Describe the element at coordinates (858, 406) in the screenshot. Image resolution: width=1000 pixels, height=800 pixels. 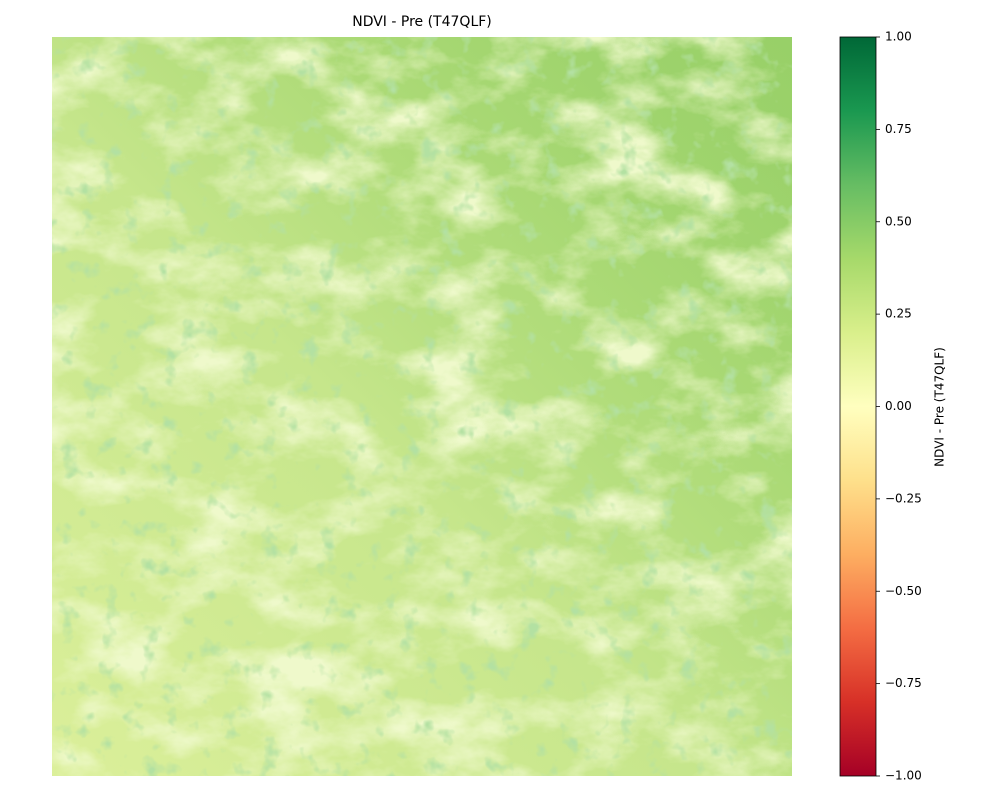
I see `colorbar` at that location.